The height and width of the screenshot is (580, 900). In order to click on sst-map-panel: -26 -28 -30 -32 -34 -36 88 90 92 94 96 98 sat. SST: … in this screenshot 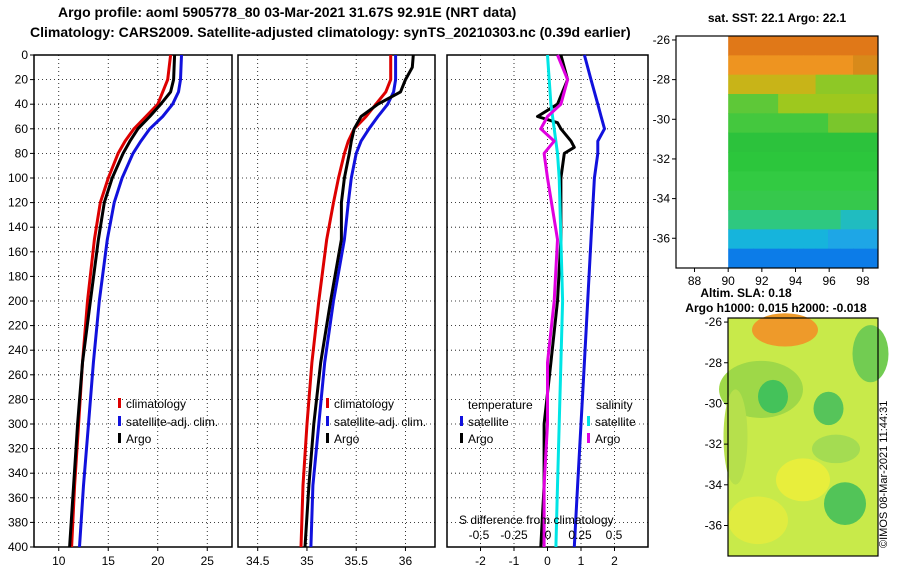, I will do `click(766, 149)`.